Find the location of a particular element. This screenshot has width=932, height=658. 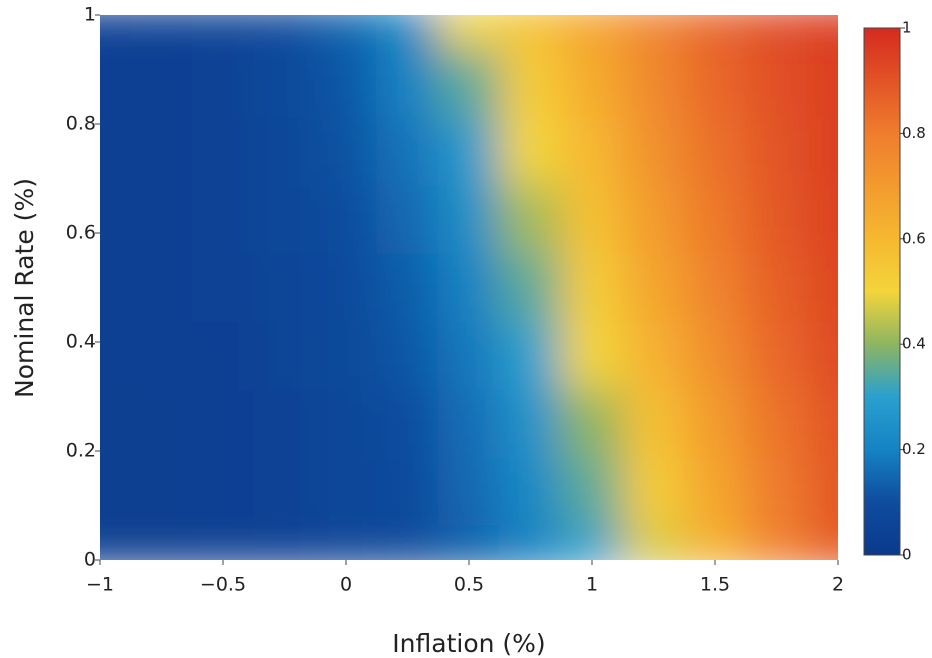

y-tick-label: 0.4 is located at coordinates (81, 342).